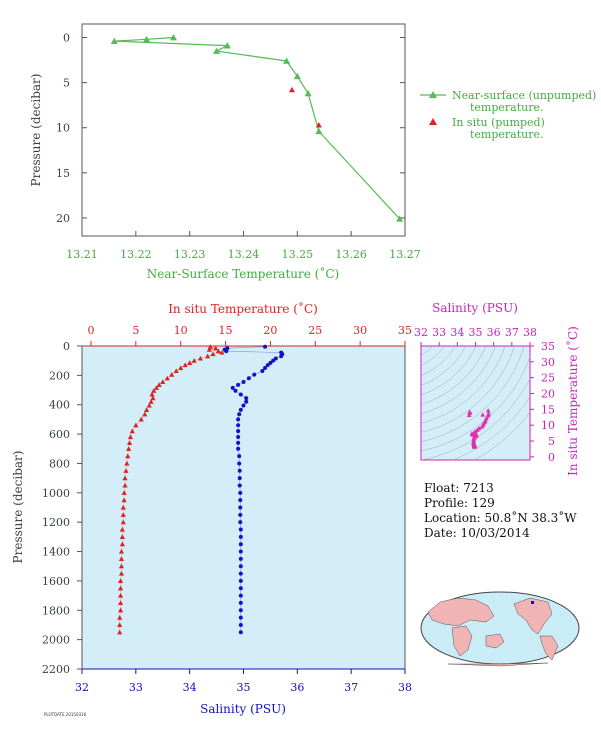 The width and height of the screenshot is (601, 732). I want to click on ts-temperature-ticks: 0 5 10 15 20 25 30 35, so click(542, 402).